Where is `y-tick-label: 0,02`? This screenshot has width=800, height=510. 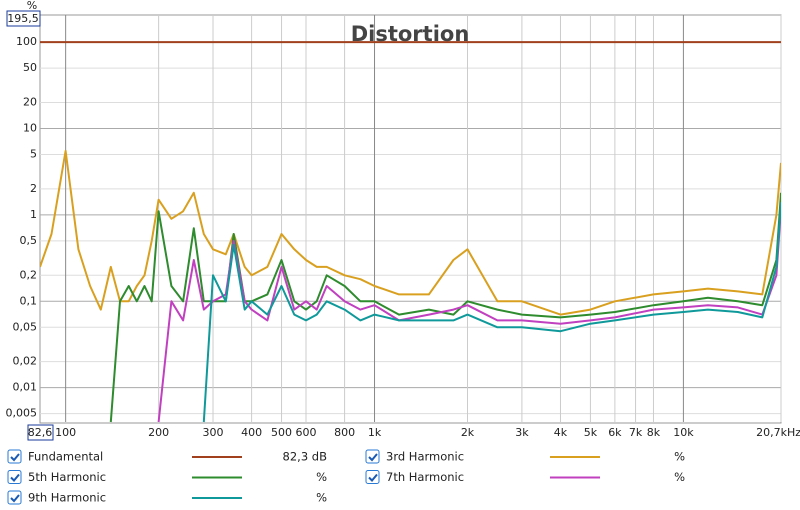
y-tick-label: 0,02 is located at coordinates (25, 361).